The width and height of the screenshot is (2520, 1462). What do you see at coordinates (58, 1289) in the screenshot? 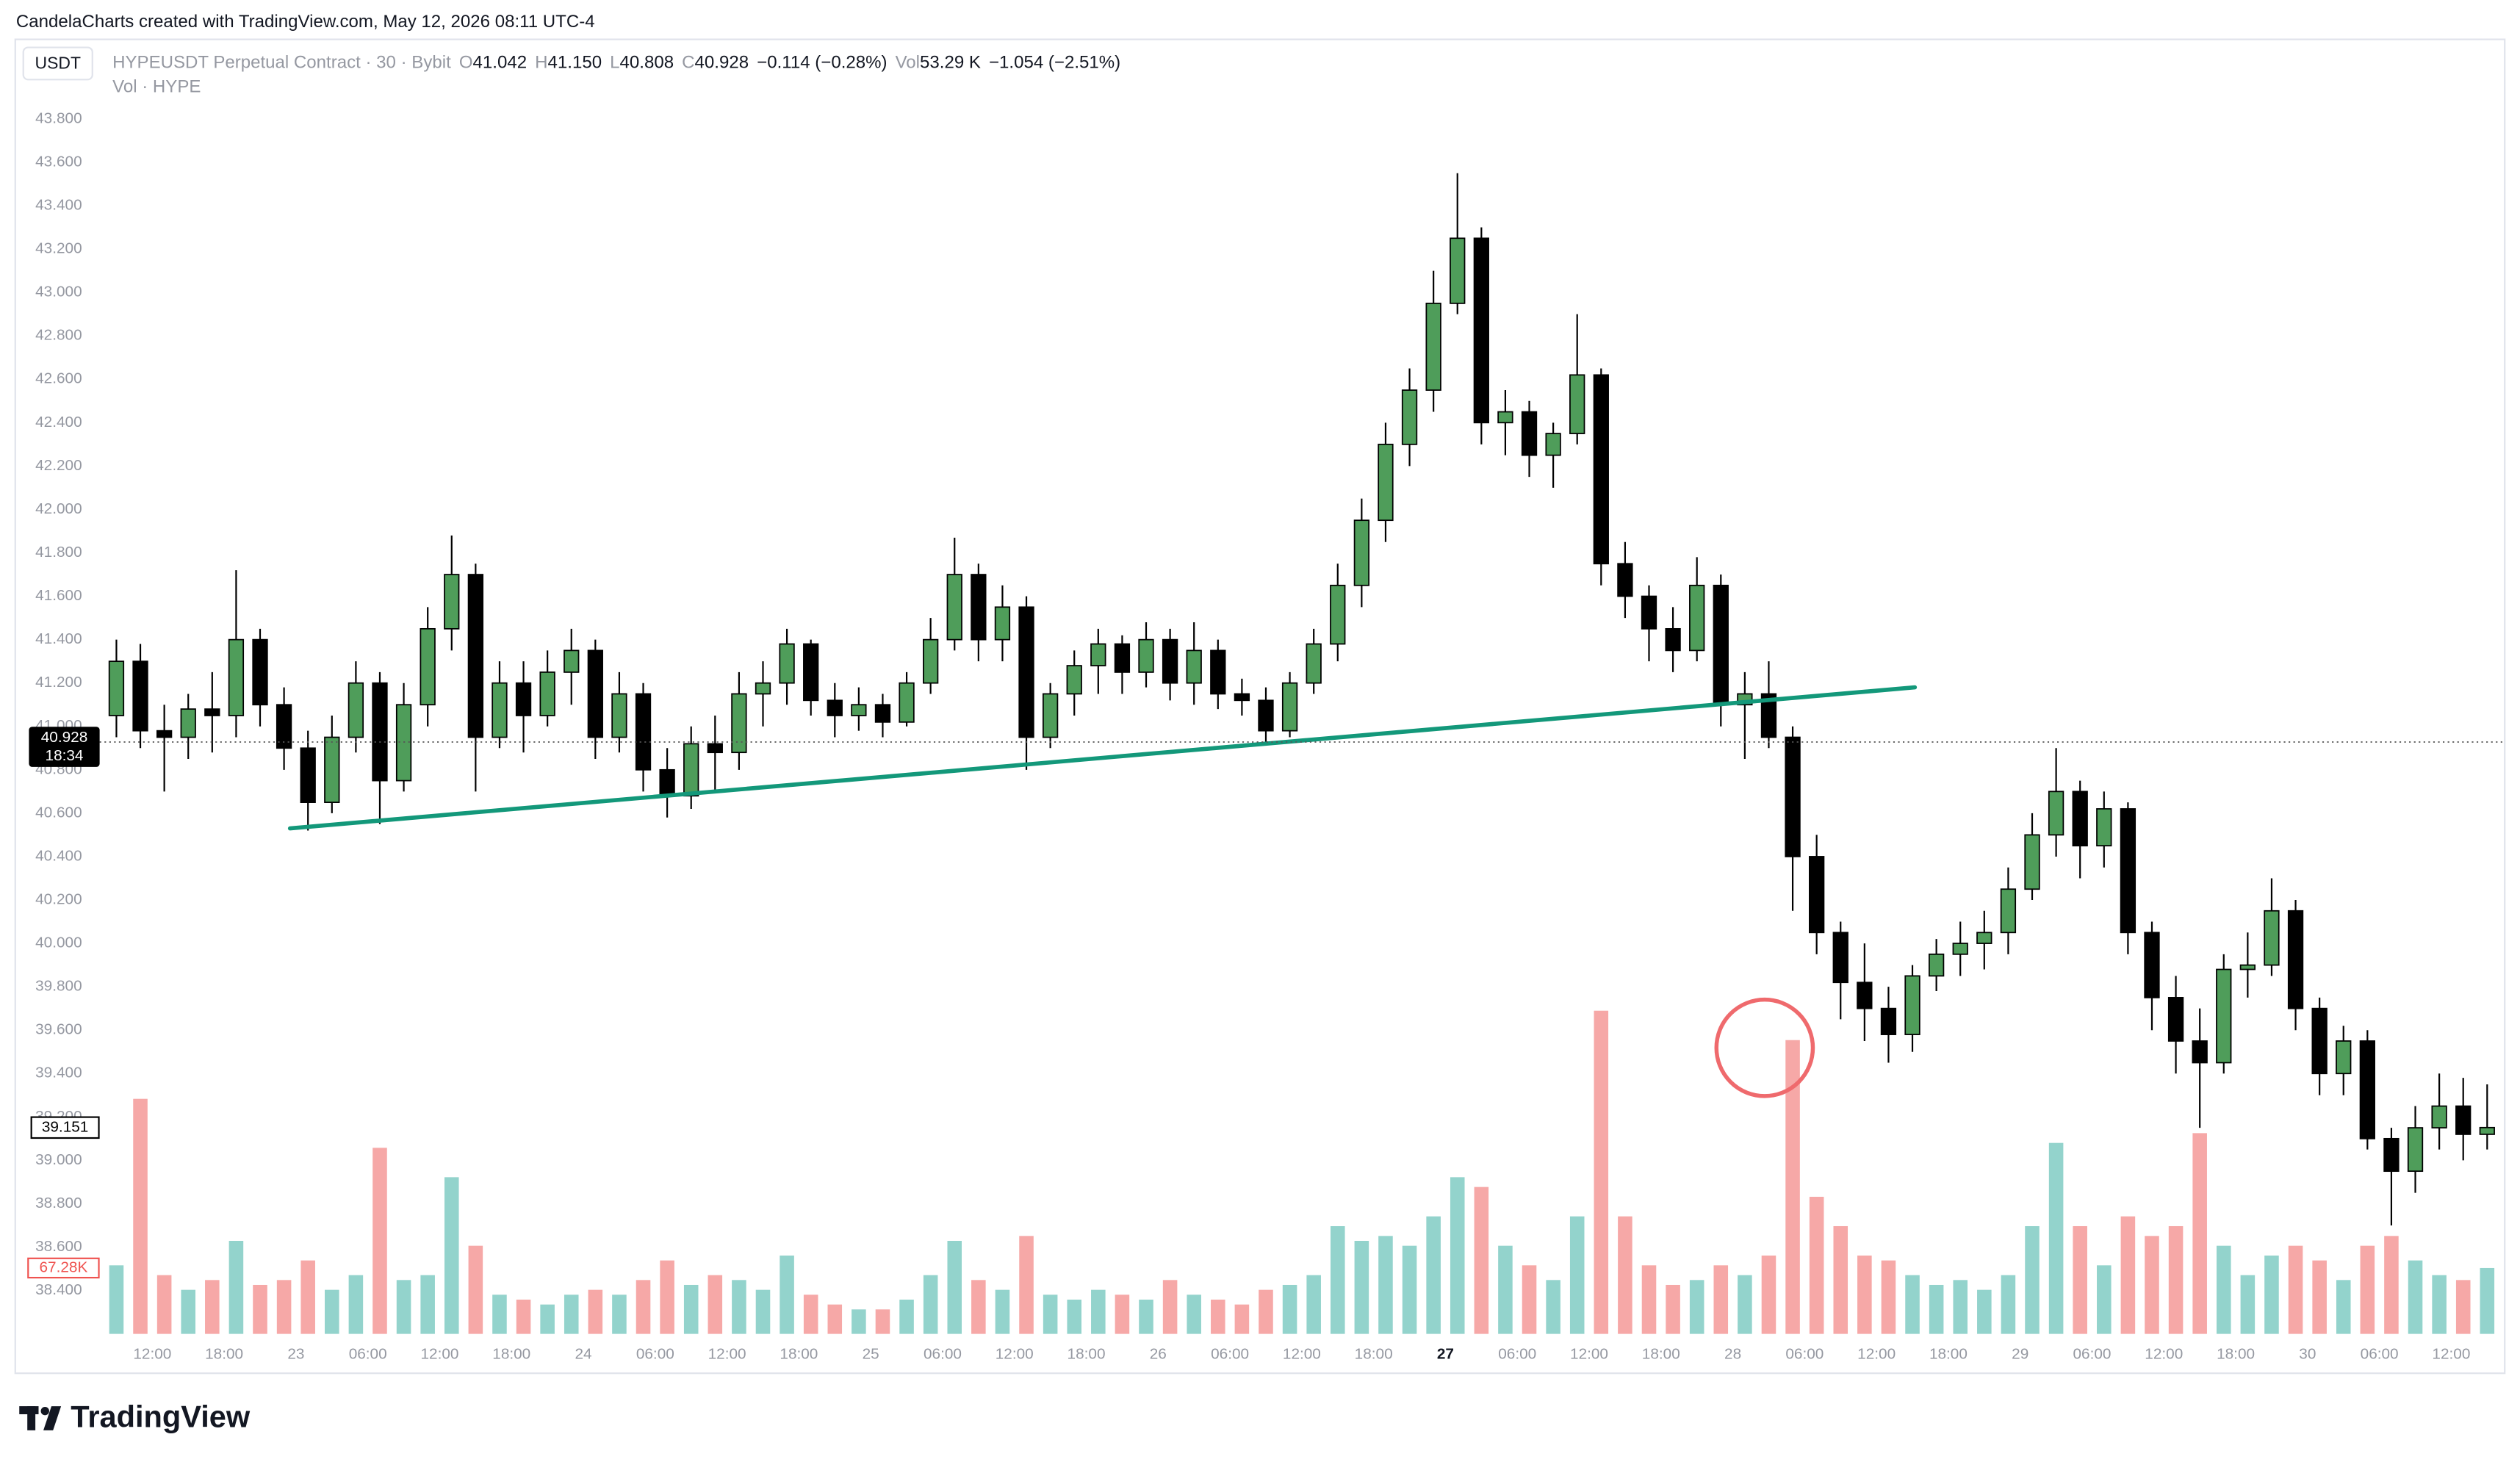
I see `y-tick-label: 38.400` at bounding box center [58, 1289].